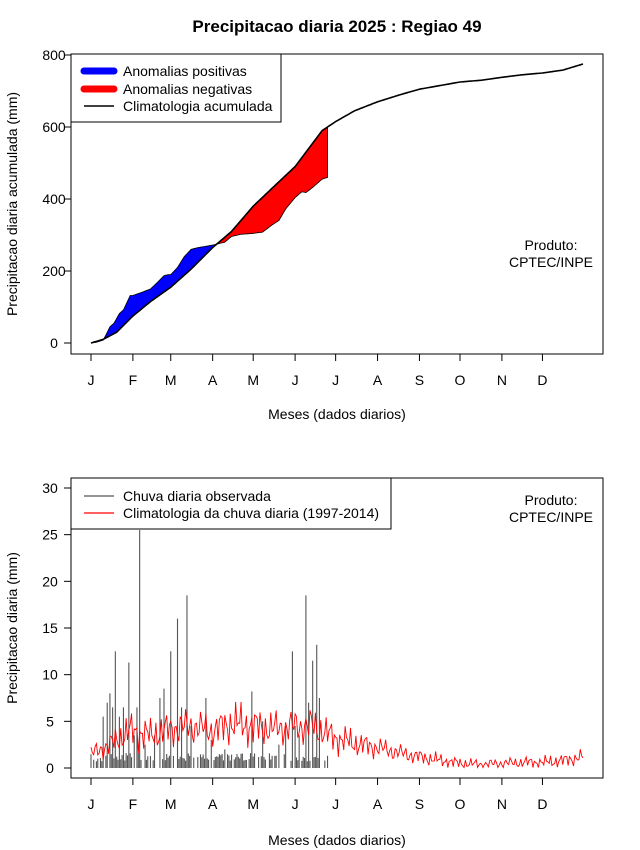  I want to click on legend-label-negative: Anomalias negativas, so click(187, 89).